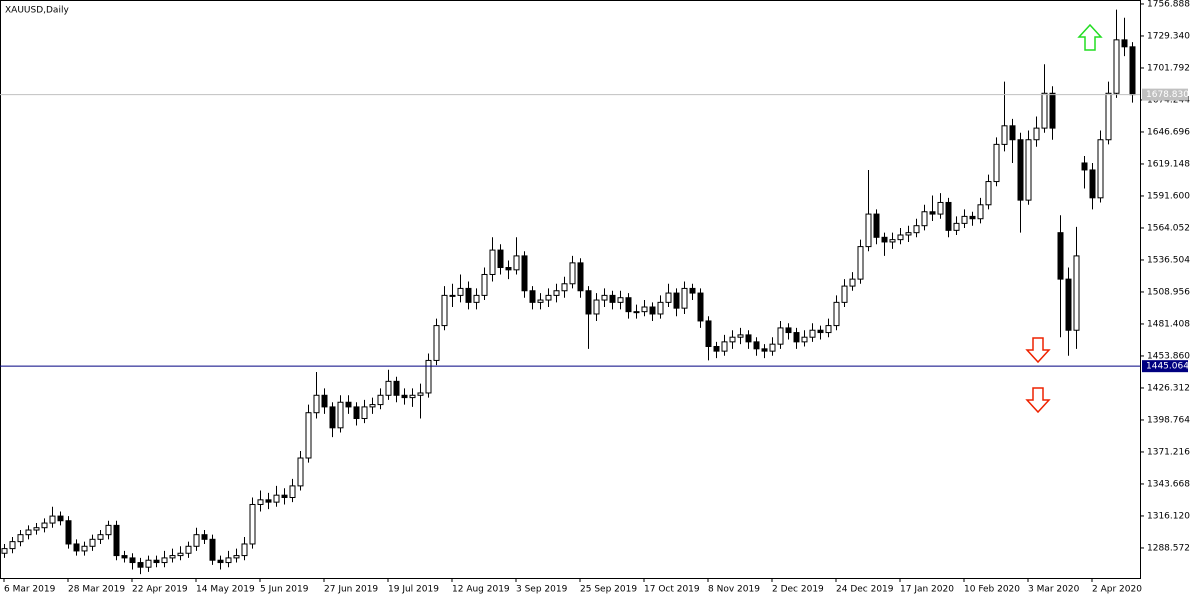 Image resolution: width=1200 pixels, height=600 pixels. What do you see at coordinates (37, 11) in the screenshot?
I see `chart-title: XAUUSD,Daily` at bounding box center [37, 11].